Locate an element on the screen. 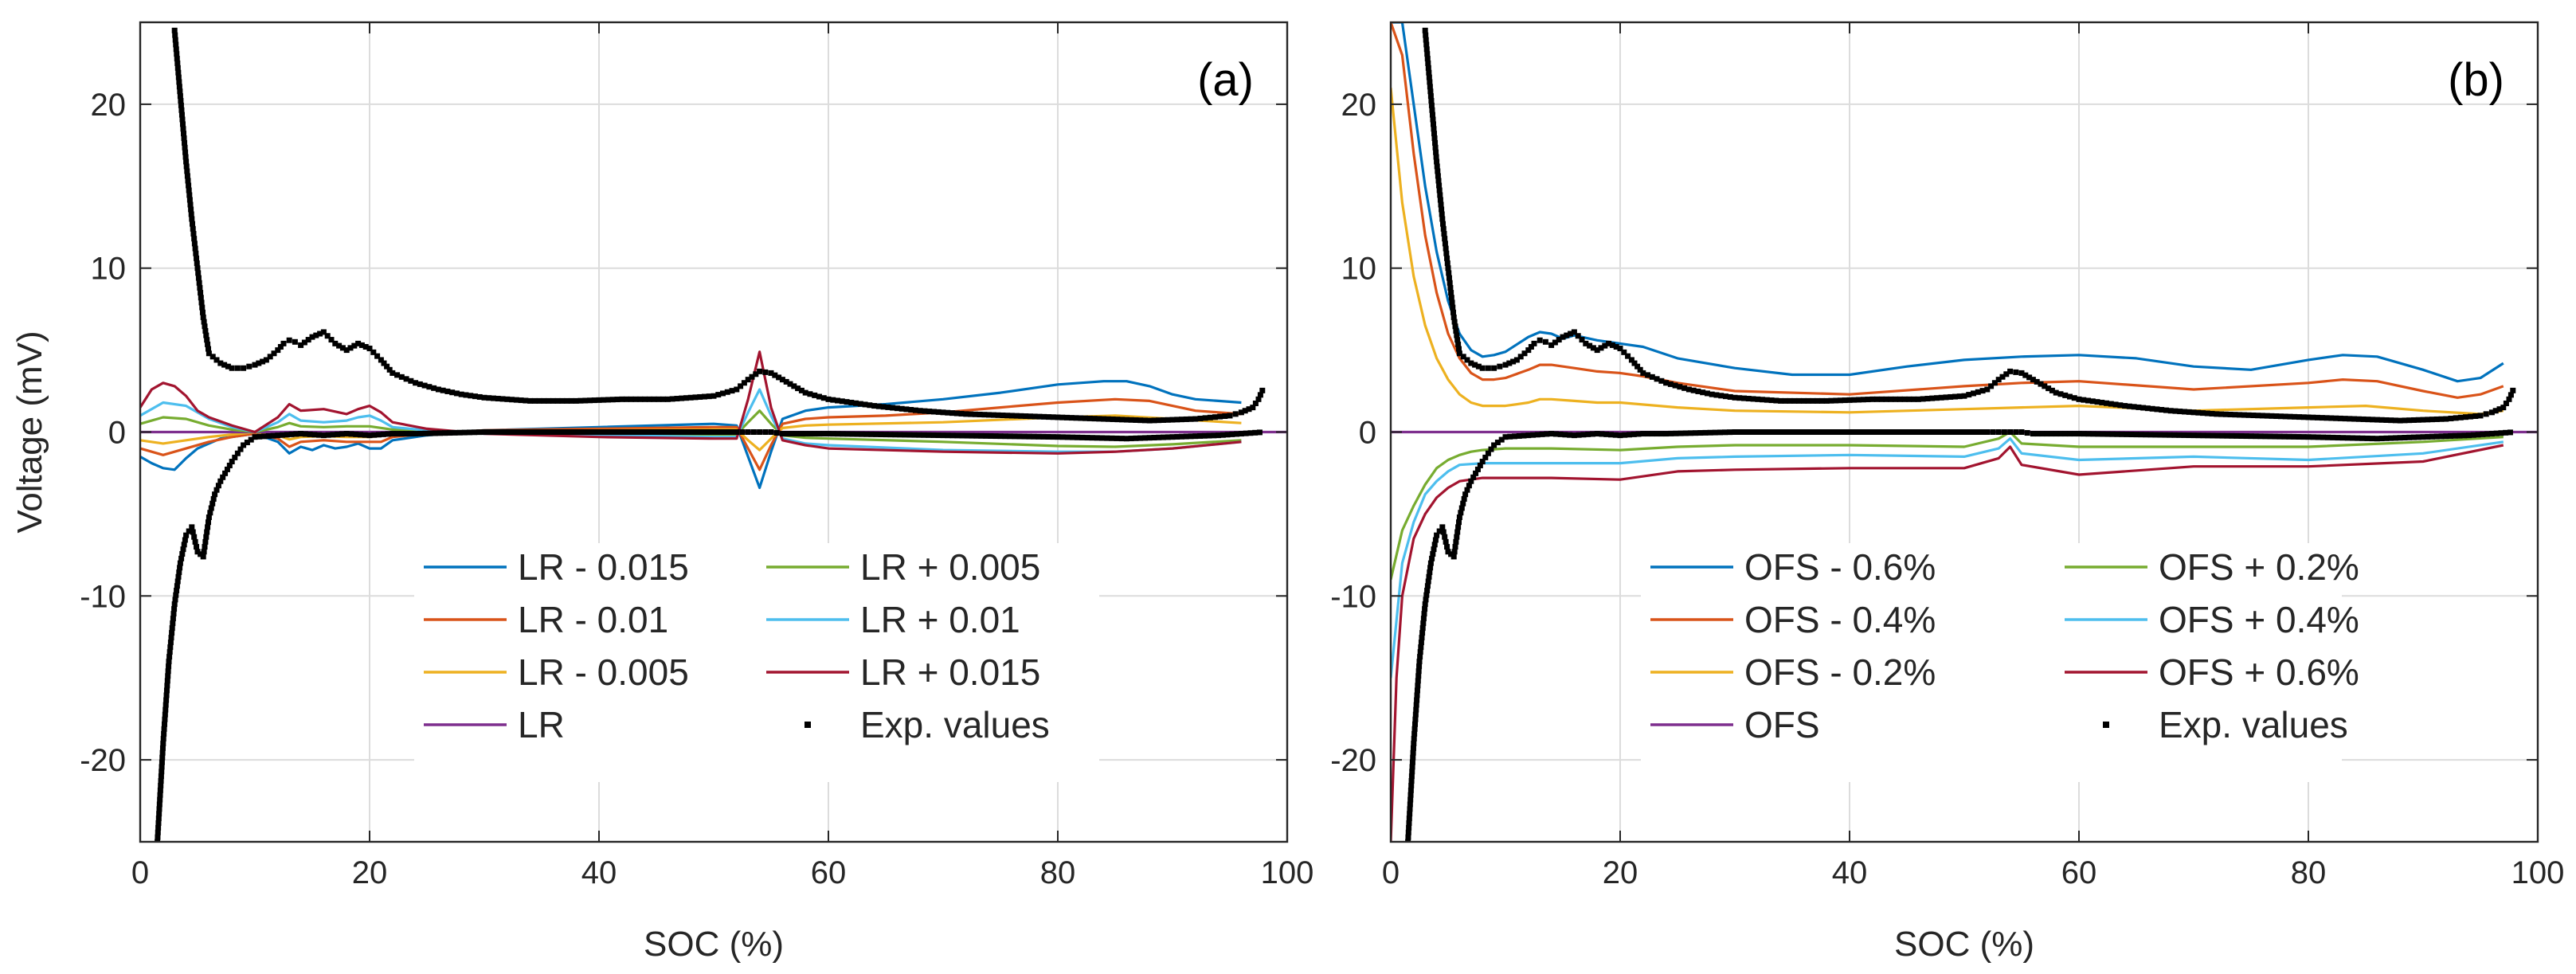  legend-item: OFS is located at coordinates (1735, 724).